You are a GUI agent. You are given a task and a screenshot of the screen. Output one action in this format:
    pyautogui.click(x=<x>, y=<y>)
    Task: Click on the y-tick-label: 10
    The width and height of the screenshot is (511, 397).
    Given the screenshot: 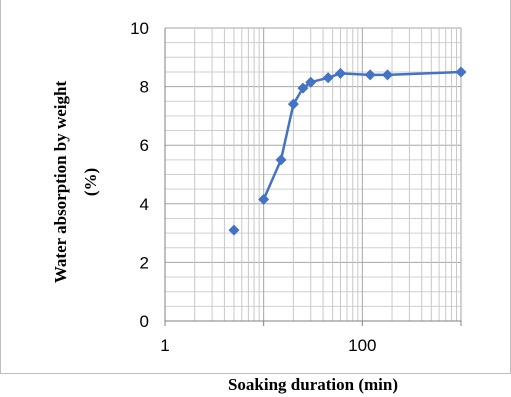 What is the action you would take?
    pyautogui.click(x=139, y=28)
    